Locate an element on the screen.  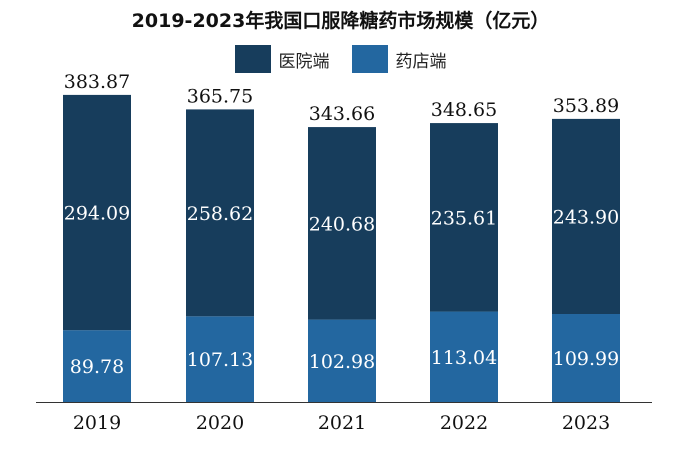
bar-hospital-2022 is located at coordinates (464, 217).